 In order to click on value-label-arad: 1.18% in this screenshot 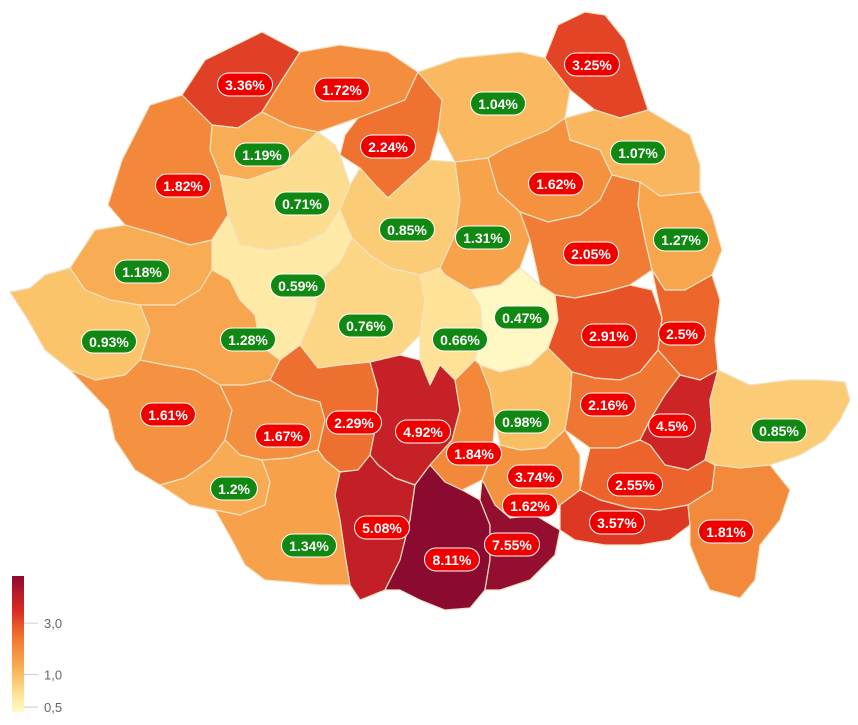, I will do `click(142, 271)`.